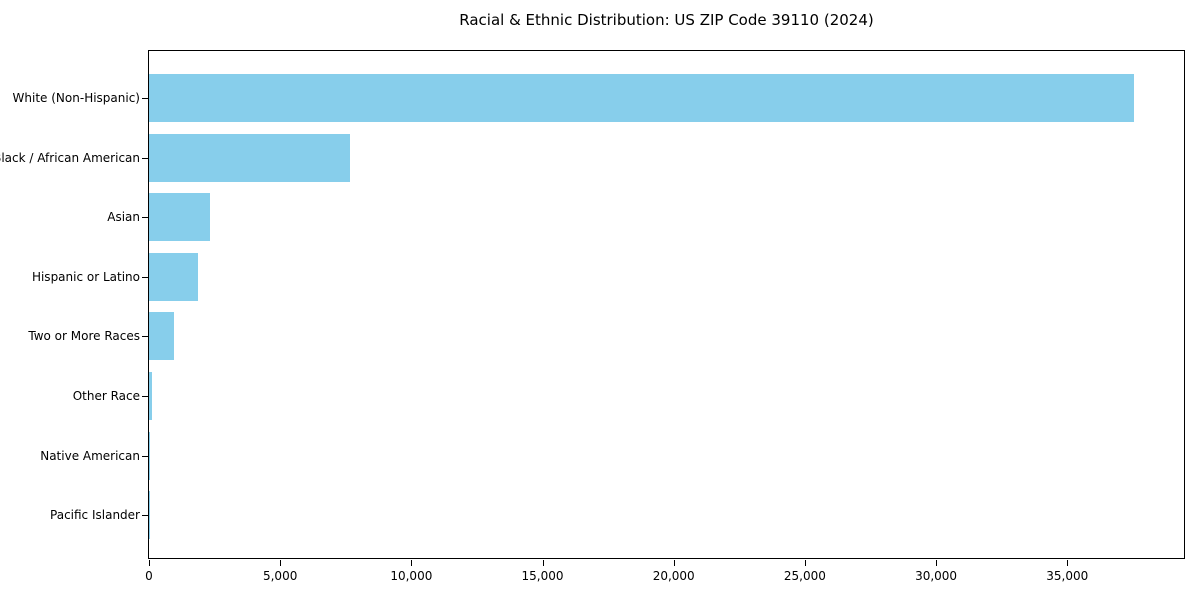 This screenshot has height=600, width=1200. What do you see at coordinates (84, 336) in the screenshot?
I see `y-tick-label: Two or More Races` at bounding box center [84, 336].